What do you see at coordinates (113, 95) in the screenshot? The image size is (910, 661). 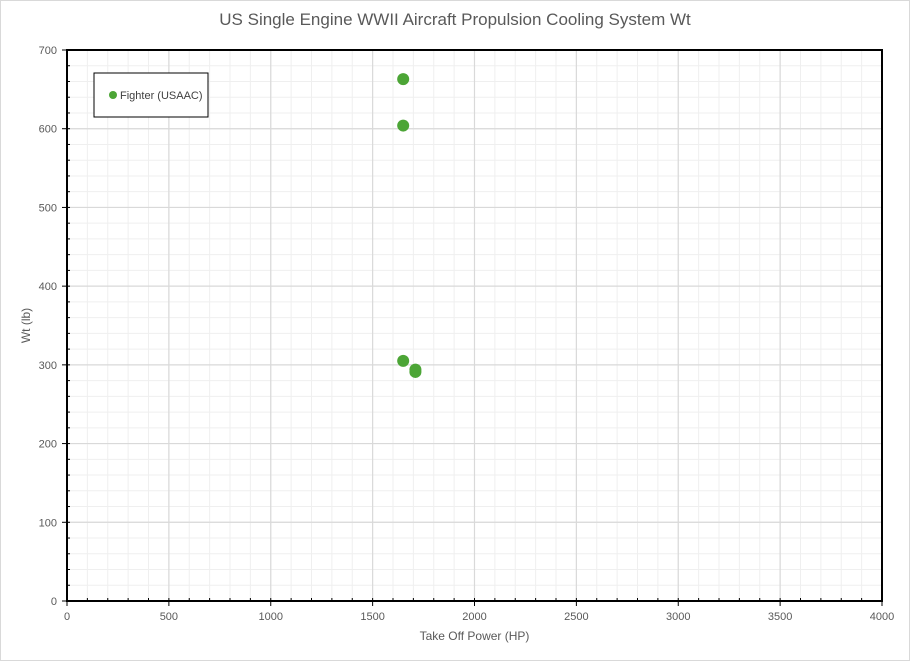 I see `legend-marker` at bounding box center [113, 95].